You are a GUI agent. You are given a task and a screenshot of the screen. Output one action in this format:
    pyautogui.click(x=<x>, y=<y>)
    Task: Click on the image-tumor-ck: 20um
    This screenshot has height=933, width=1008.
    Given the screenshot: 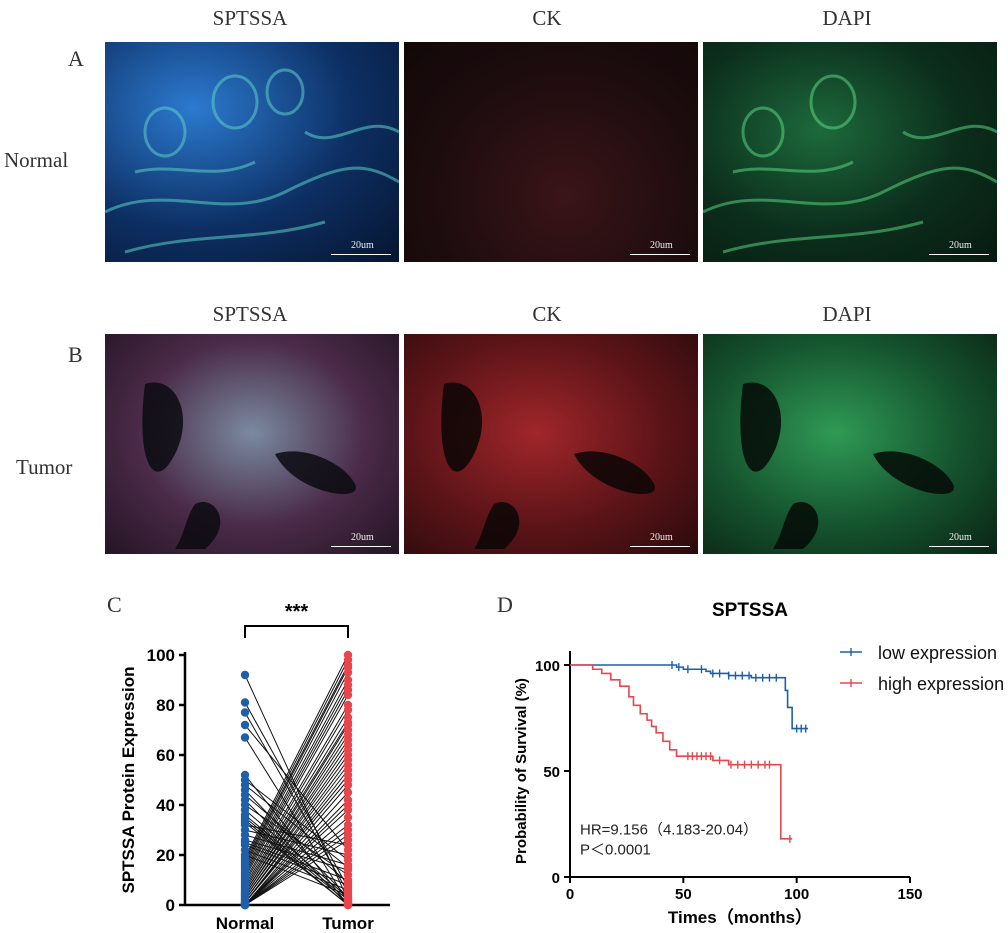 What is the action you would take?
    pyautogui.click(x=551, y=444)
    